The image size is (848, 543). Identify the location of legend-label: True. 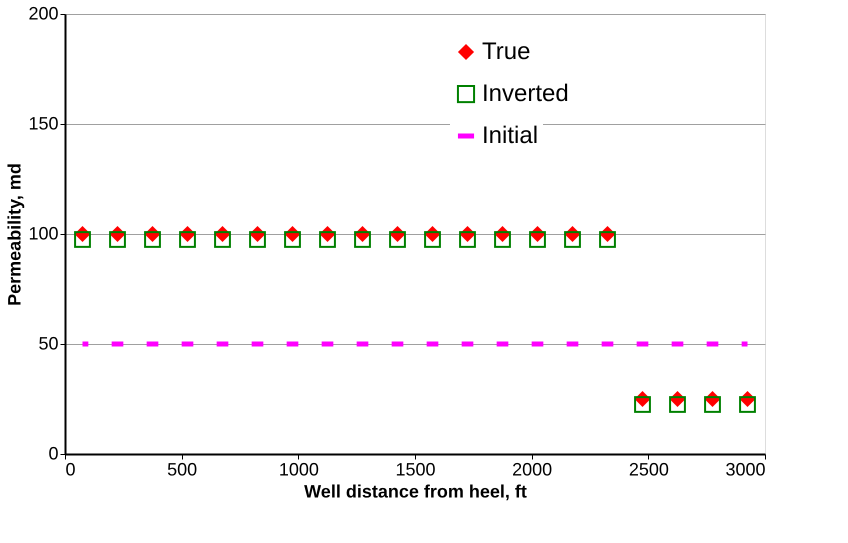
(506, 51).